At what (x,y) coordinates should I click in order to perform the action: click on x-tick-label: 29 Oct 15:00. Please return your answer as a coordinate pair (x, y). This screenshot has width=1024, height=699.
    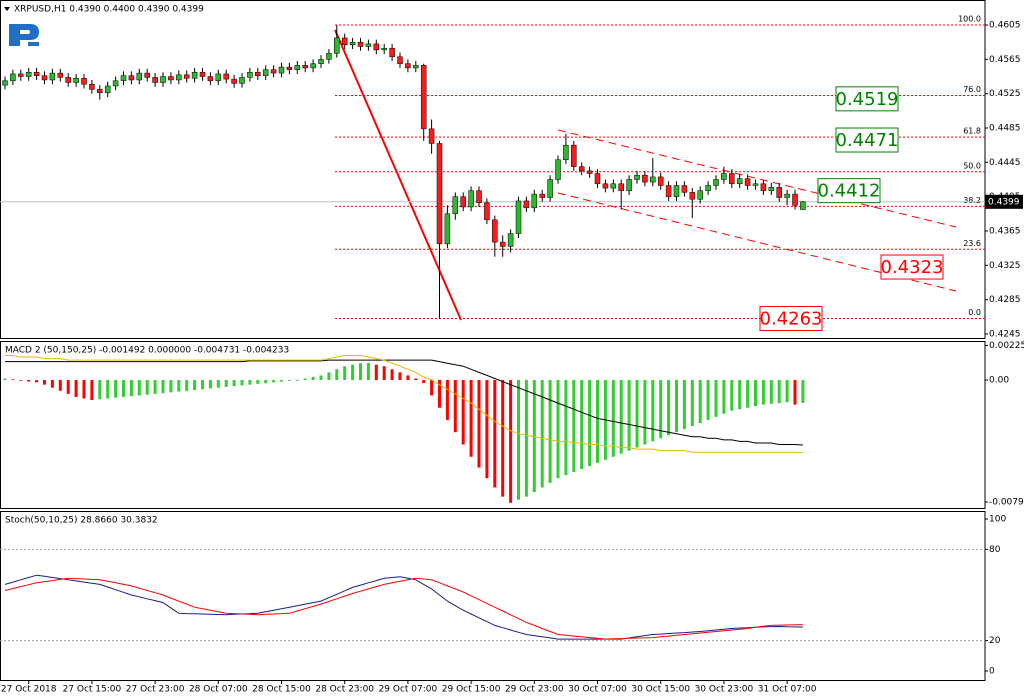
    Looking at the image, I should click on (471, 690).